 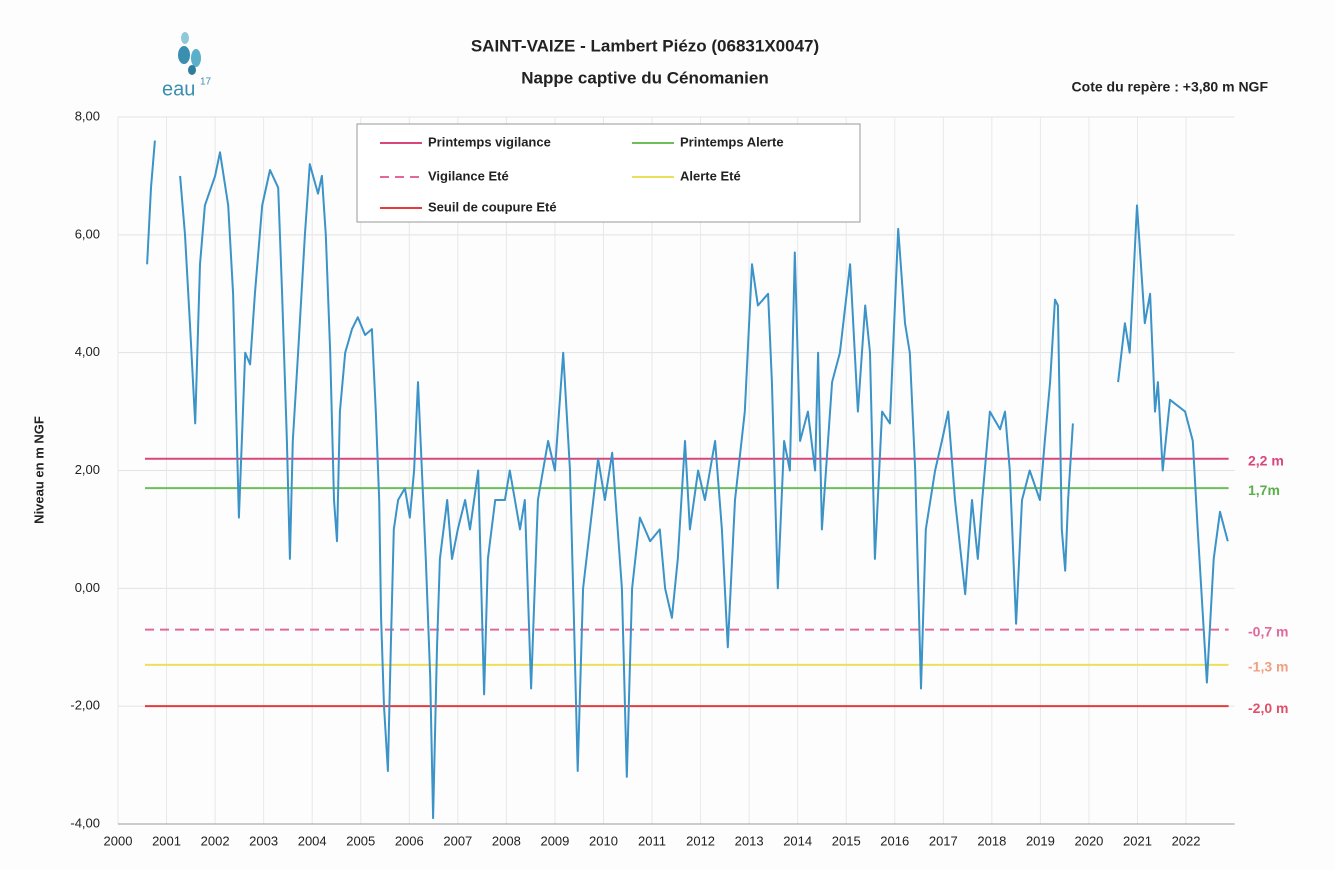 What do you see at coordinates (85, 822) in the screenshot?
I see `y-tick-label: -4,00` at bounding box center [85, 822].